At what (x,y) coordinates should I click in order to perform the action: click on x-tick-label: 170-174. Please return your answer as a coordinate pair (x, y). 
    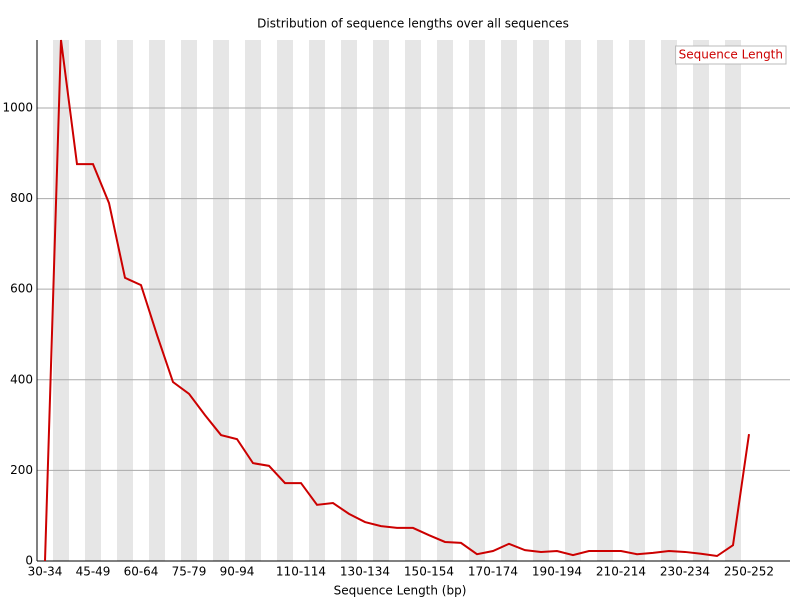
    Looking at the image, I should click on (493, 572).